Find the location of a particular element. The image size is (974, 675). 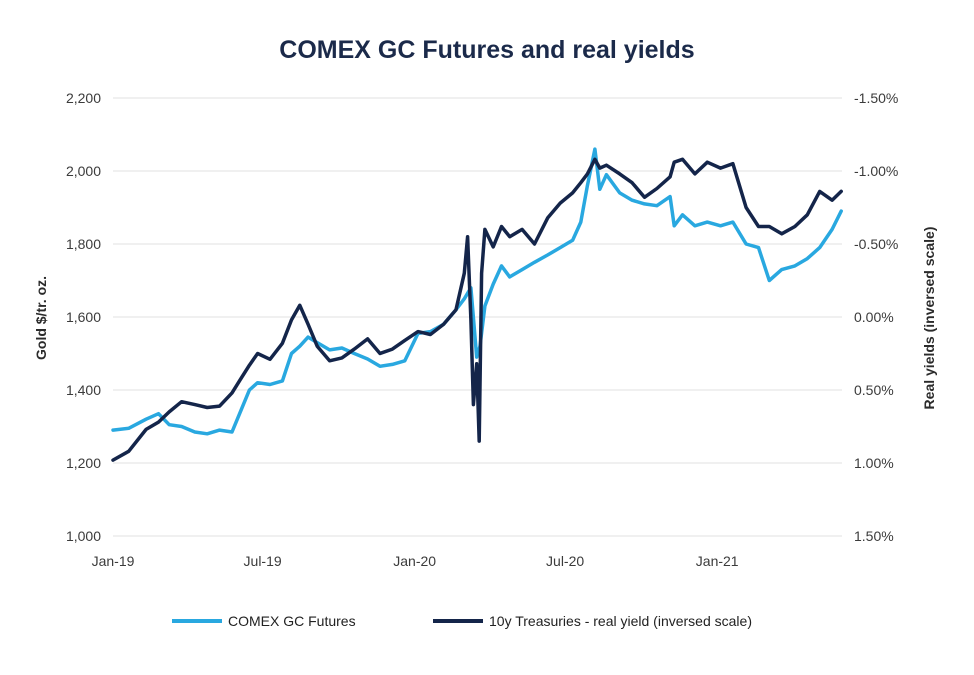

y2-axis-label: Real yields (inversed scale) is located at coordinates (929, 318).